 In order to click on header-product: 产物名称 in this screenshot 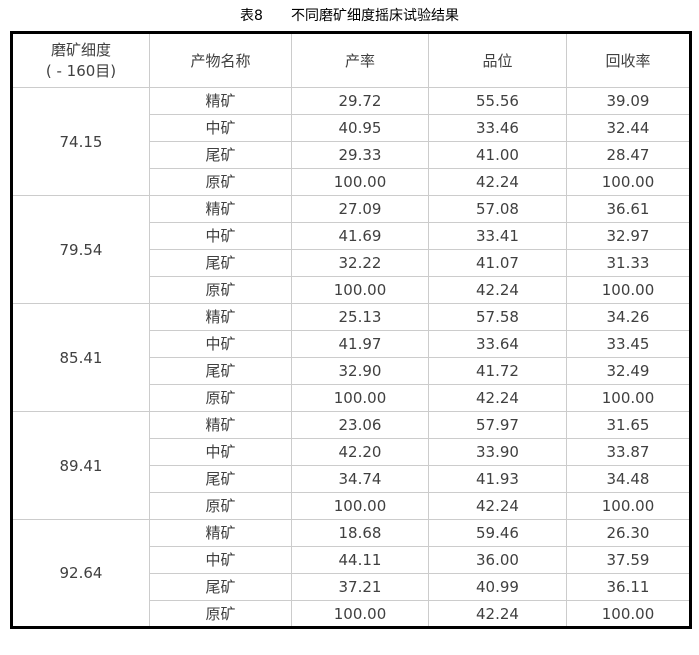, I will do `click(220, 60)`.